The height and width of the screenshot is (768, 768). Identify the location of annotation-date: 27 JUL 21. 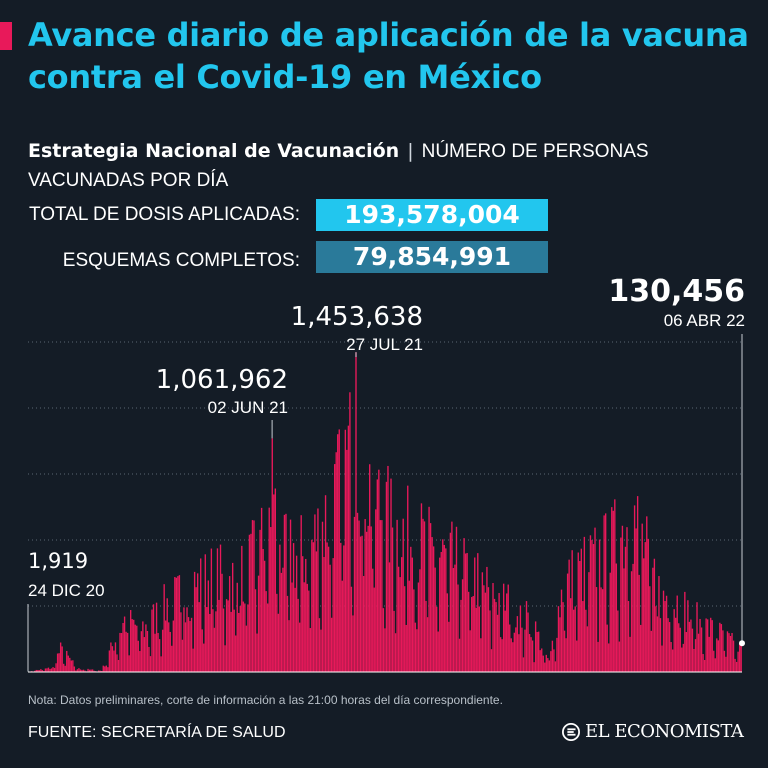
(384, 344).